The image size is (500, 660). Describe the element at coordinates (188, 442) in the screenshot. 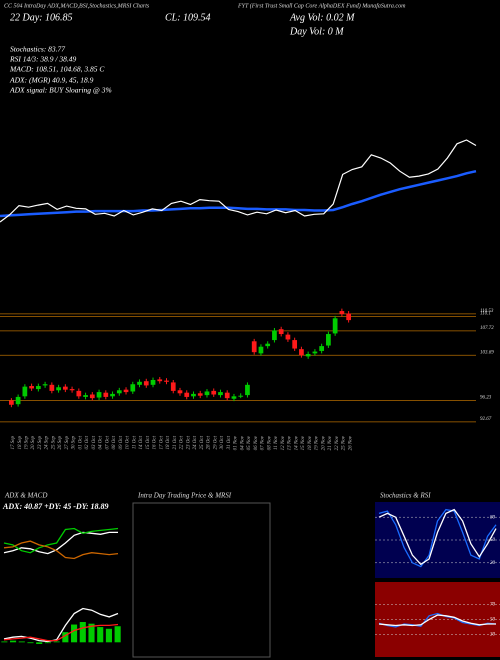

I see `x-tick-label: 23 Oct` at that location.